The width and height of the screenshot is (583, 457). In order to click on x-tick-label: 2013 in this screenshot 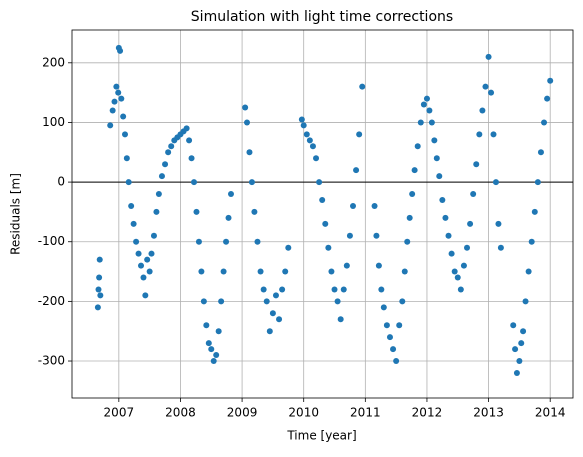, I will do `click(488, 413)`.